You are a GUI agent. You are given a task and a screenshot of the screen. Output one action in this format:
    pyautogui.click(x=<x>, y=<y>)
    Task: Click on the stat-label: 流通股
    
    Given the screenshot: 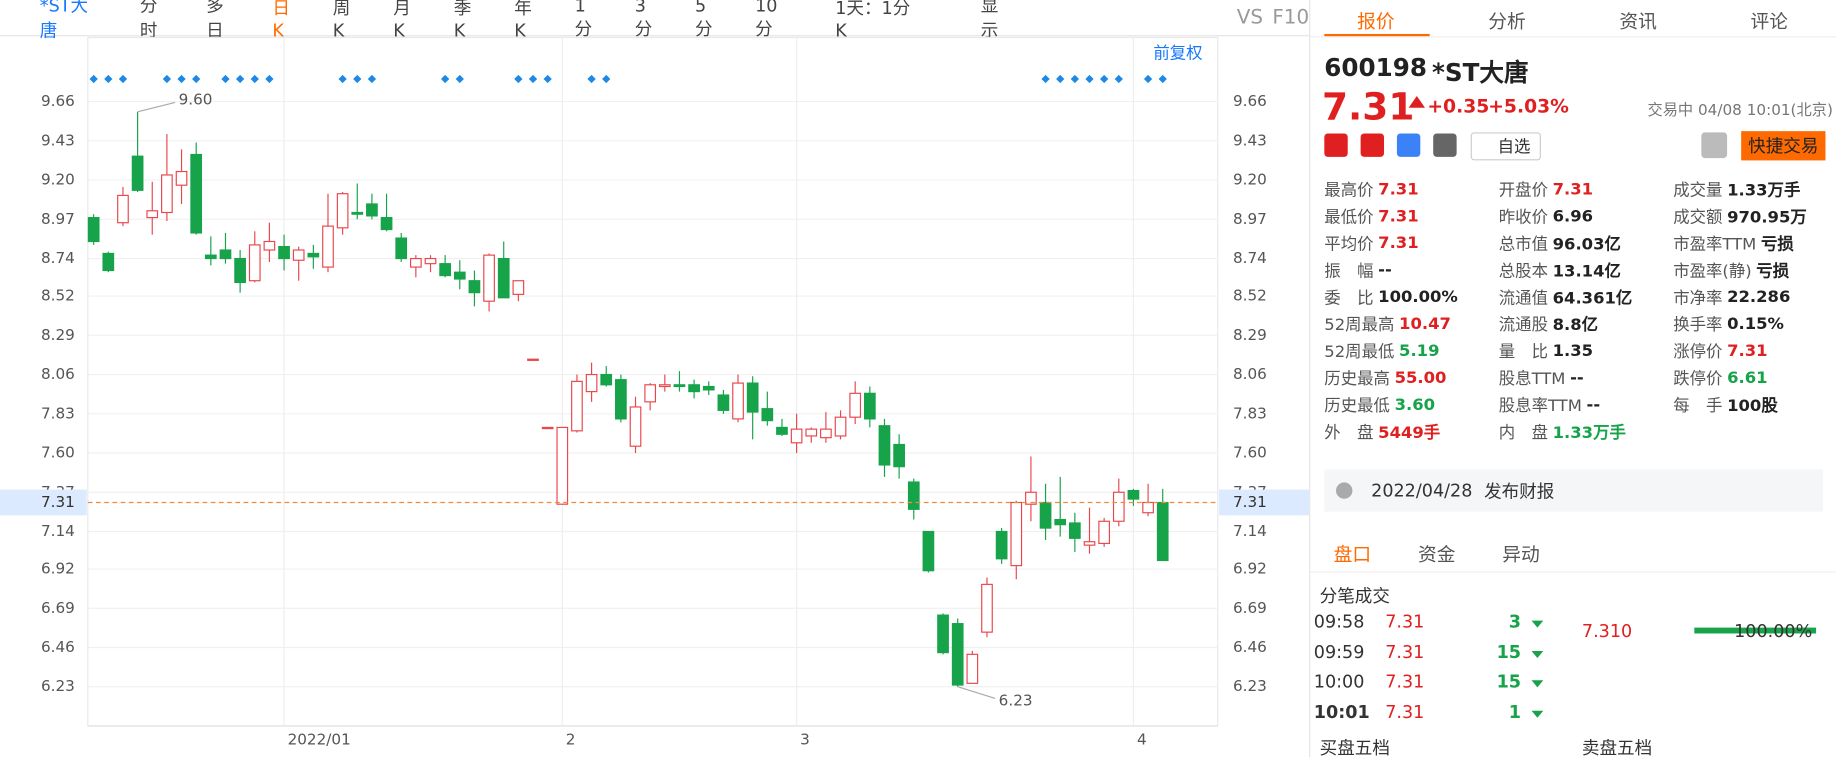 What is the action you would take?
    pyautogui.click(x=1523, y=325)
    